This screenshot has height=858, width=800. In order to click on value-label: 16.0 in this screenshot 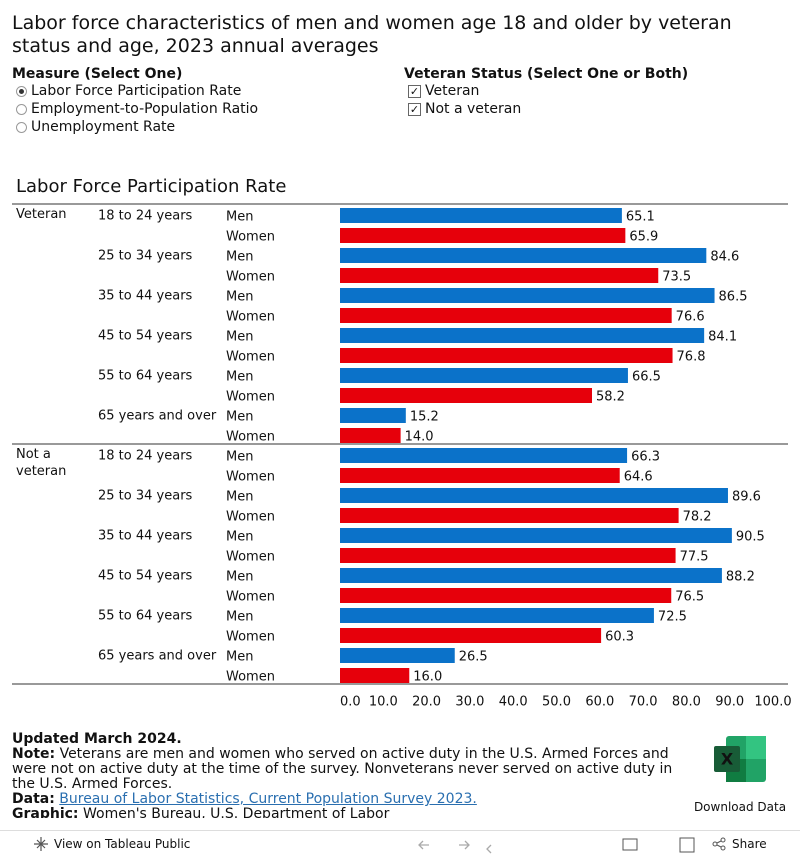, I will do `click(427, 677)`.